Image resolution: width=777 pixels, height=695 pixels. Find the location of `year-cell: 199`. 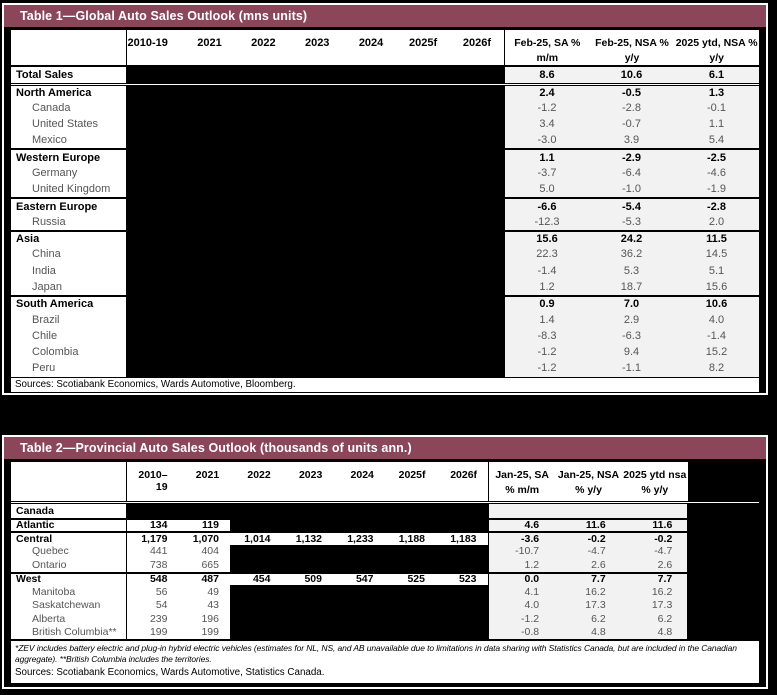

year-cell: 199 is located at coordinates (210, 632).